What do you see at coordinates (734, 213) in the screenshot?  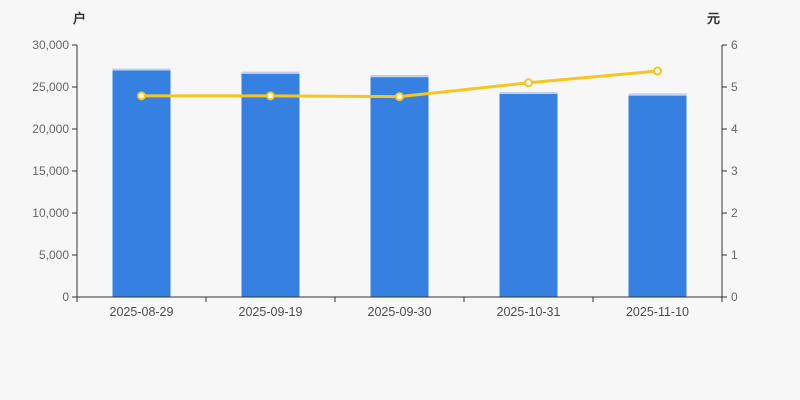 I see `right-tick-label: 2` at bounding box center [734, 213].